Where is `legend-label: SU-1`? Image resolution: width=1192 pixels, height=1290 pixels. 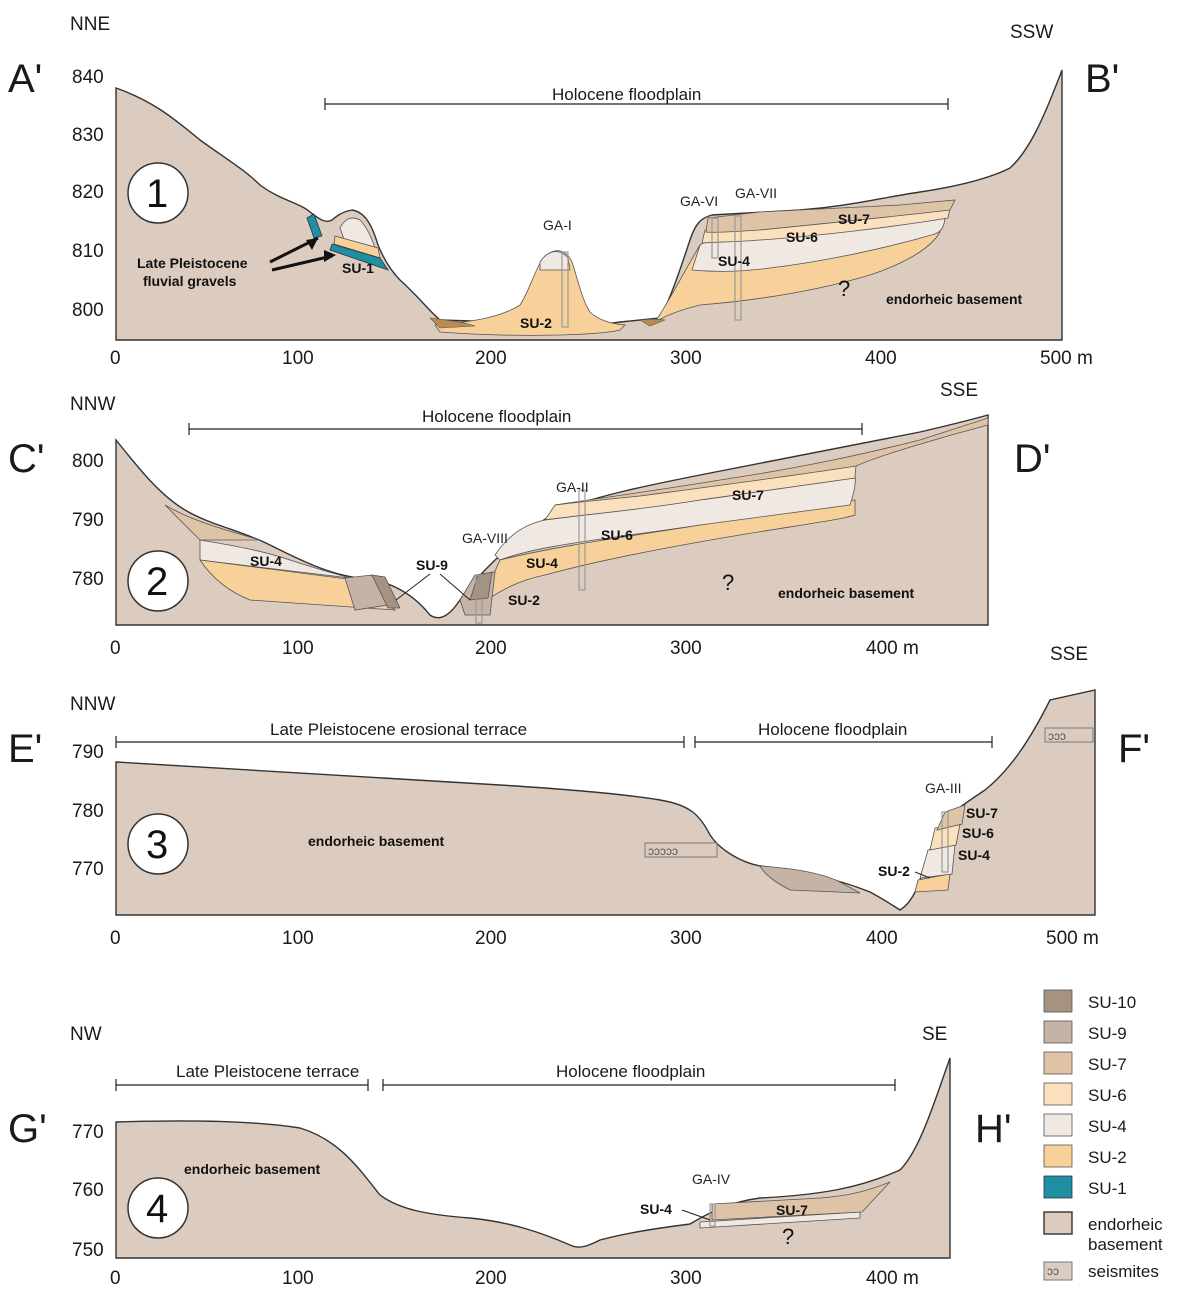
legend-label: SU-1 is located at coordinates (1107, 1188).